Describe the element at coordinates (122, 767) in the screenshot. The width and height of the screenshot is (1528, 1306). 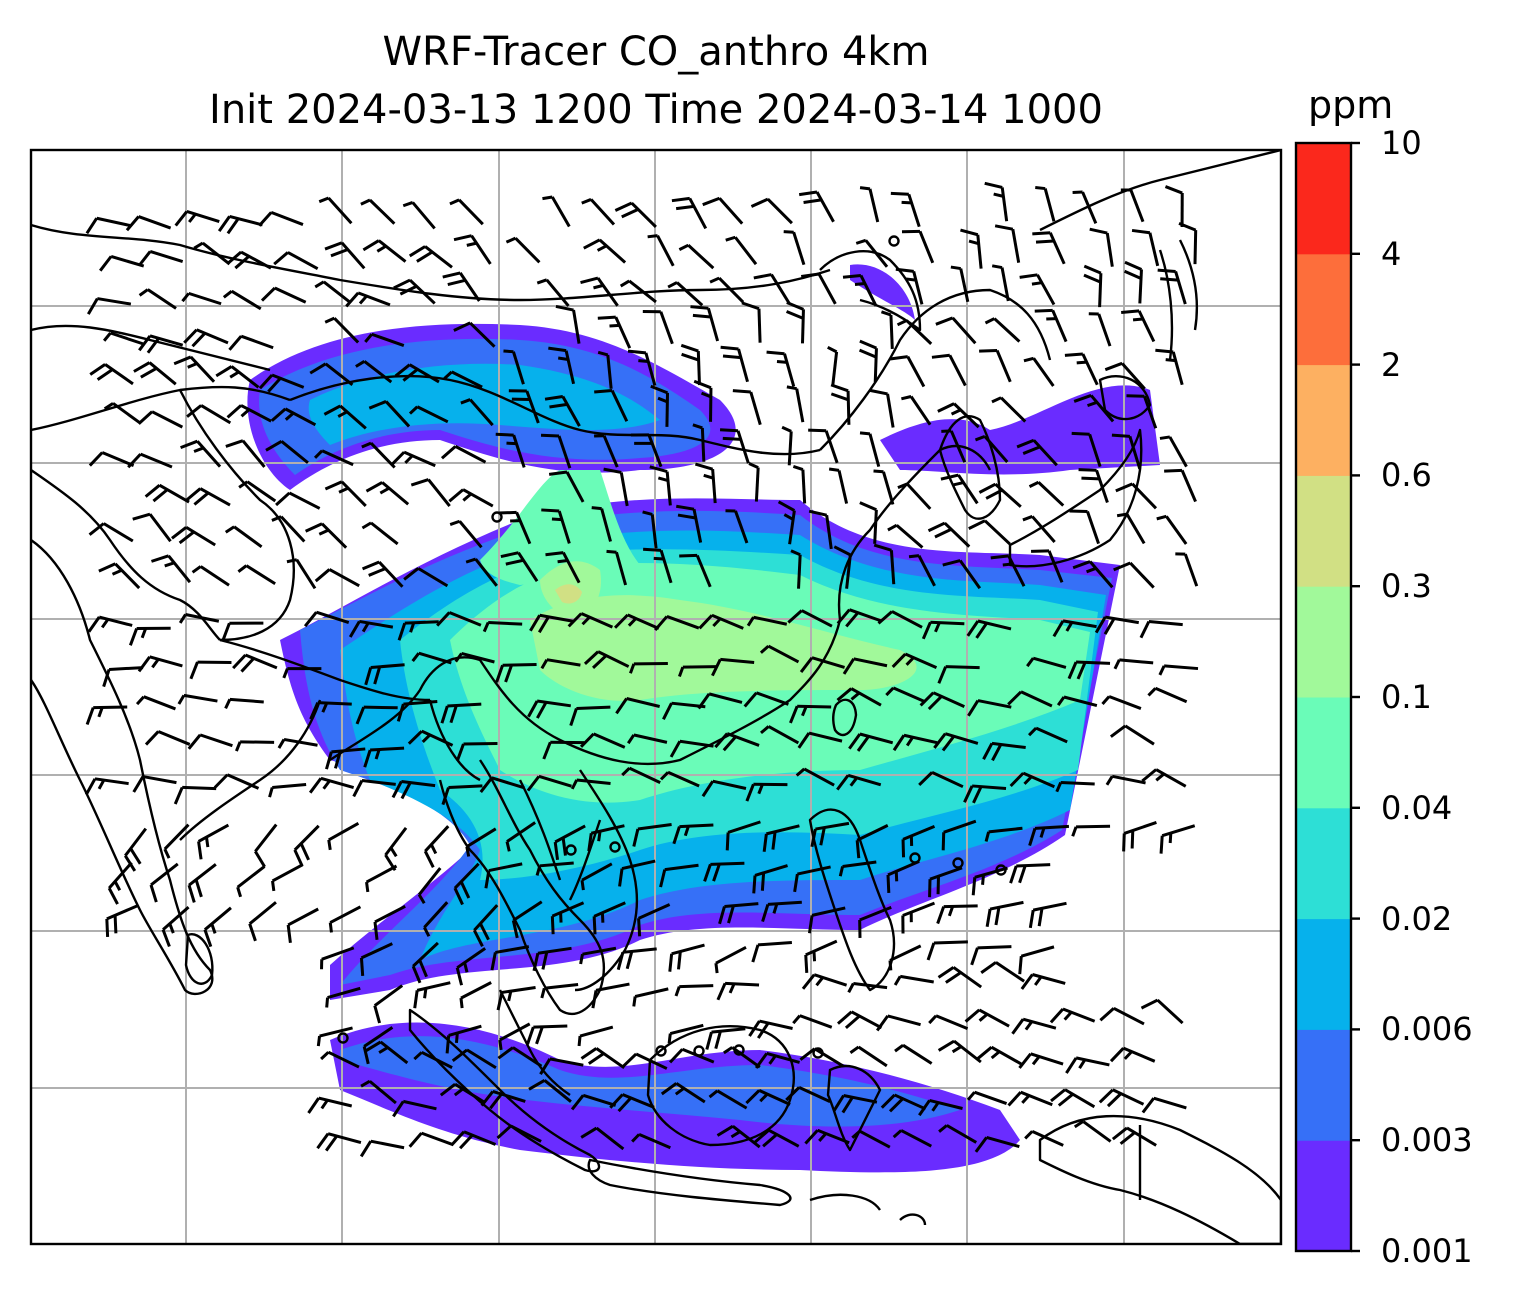
I see `coast-india` at that location.